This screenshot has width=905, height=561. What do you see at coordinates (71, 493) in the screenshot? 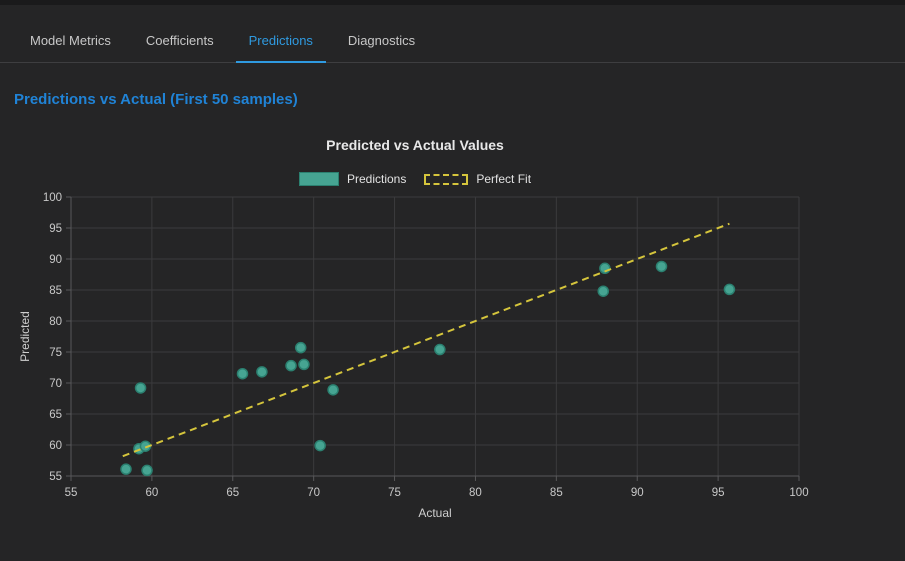
I see `x-tick-label: 55` at bounding box center [71, 493].